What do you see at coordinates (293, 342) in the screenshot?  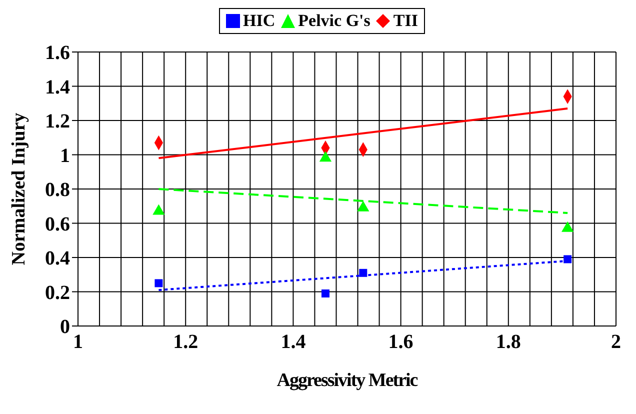 I see `x-tick-label: 1.4` at bounding box center [293, 342].